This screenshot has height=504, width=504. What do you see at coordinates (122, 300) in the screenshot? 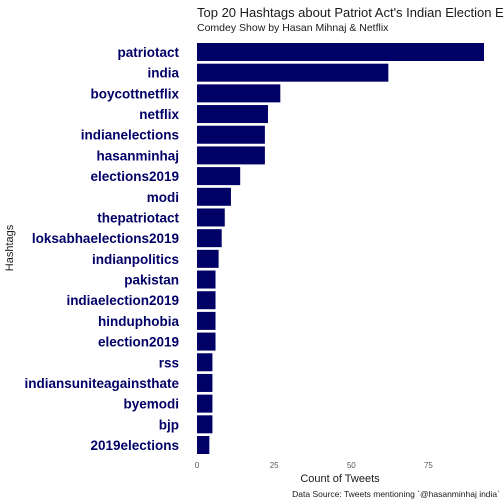
I see `category-label: indiaelection2019` at bounding box center [122, 300].